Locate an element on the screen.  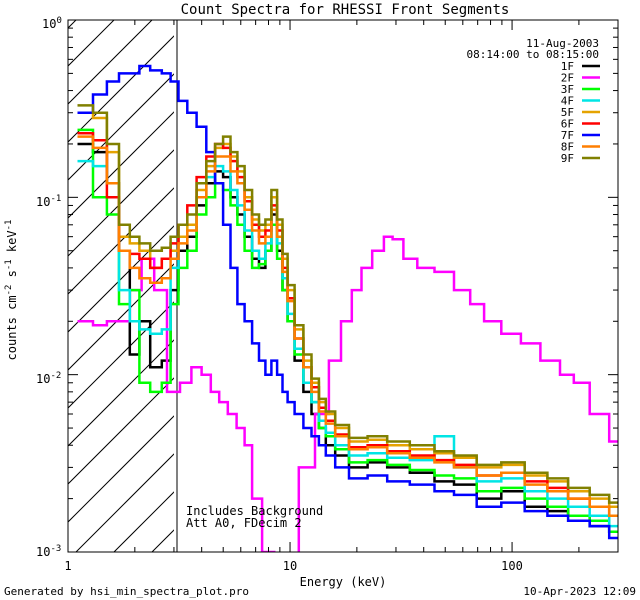
y-tick-exponent: -2 is located at coordinates (55, 376).